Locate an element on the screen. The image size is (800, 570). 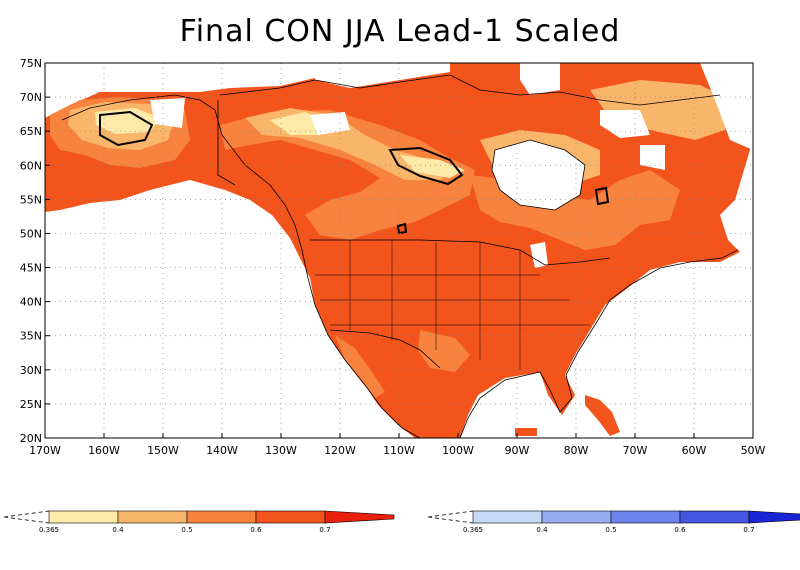
contours is located at coordinates (354, 172).